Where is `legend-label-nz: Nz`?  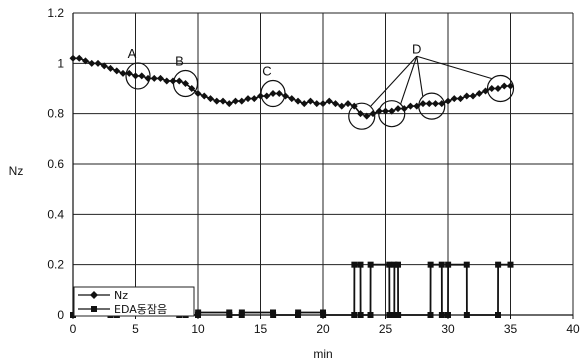
legend-label-nz: Nz is located at coordinates (121, 295).